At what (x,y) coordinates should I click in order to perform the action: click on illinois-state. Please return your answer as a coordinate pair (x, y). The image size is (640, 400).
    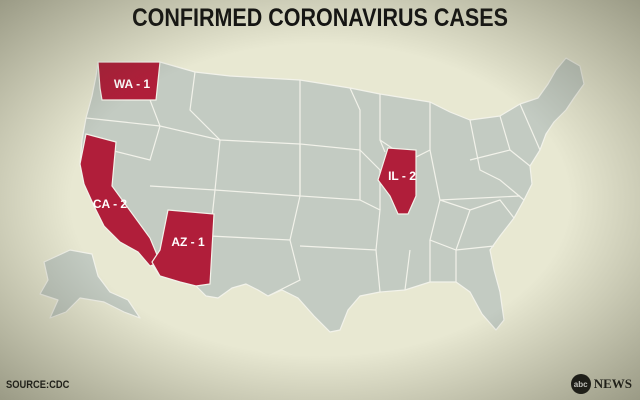
    Looking at the image, I should click on (397, 181).